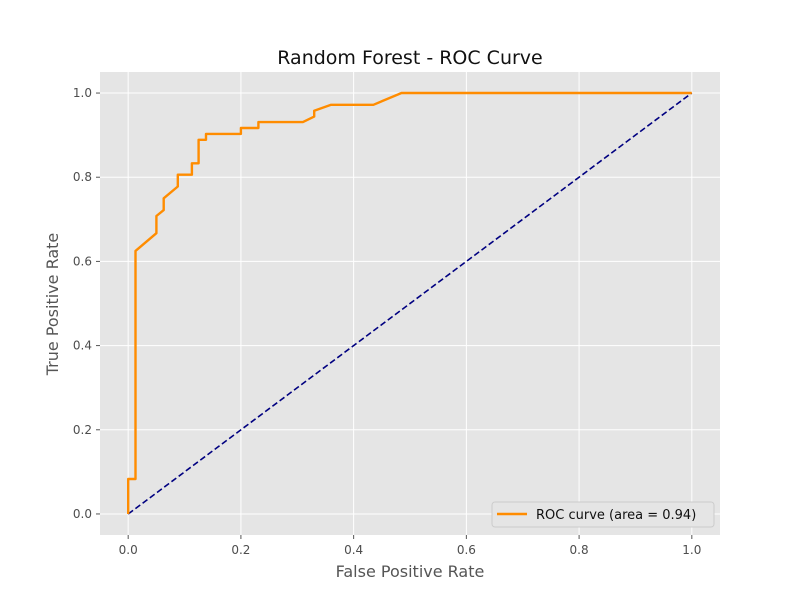 This screenshot has height=600, width=800. I want to click on y-tick-label: 0.8, so click(82, 177).